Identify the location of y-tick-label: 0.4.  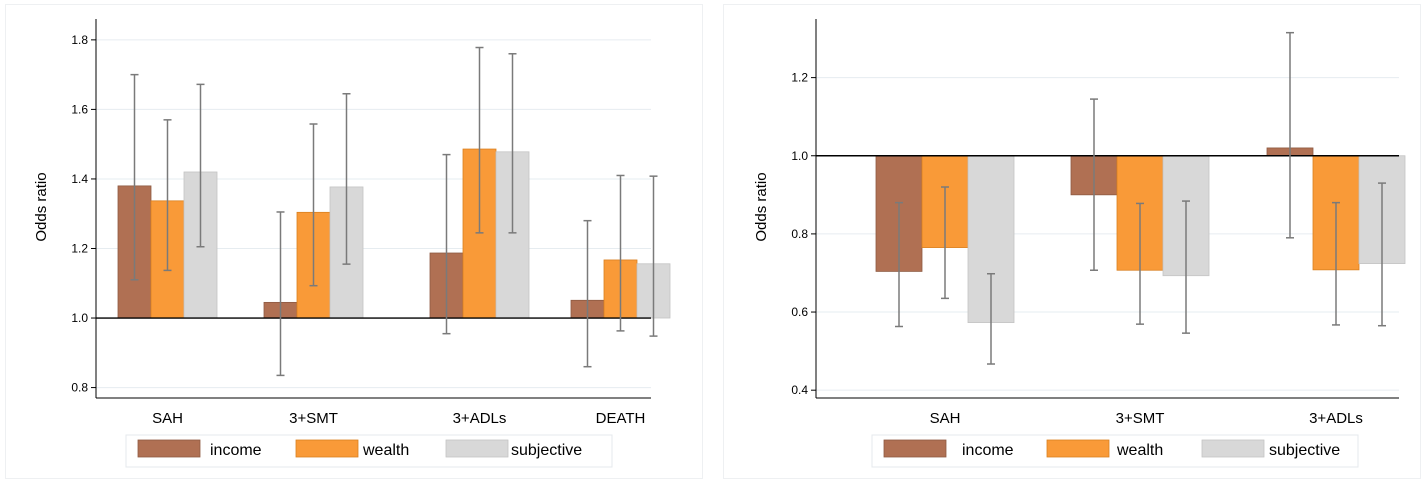
(799, 390).